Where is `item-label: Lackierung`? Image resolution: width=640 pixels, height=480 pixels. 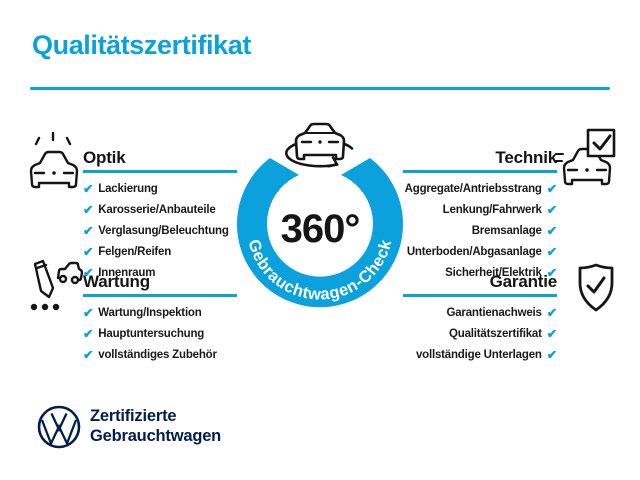
item-label: Lackierung is located at coordinates (128, 189).